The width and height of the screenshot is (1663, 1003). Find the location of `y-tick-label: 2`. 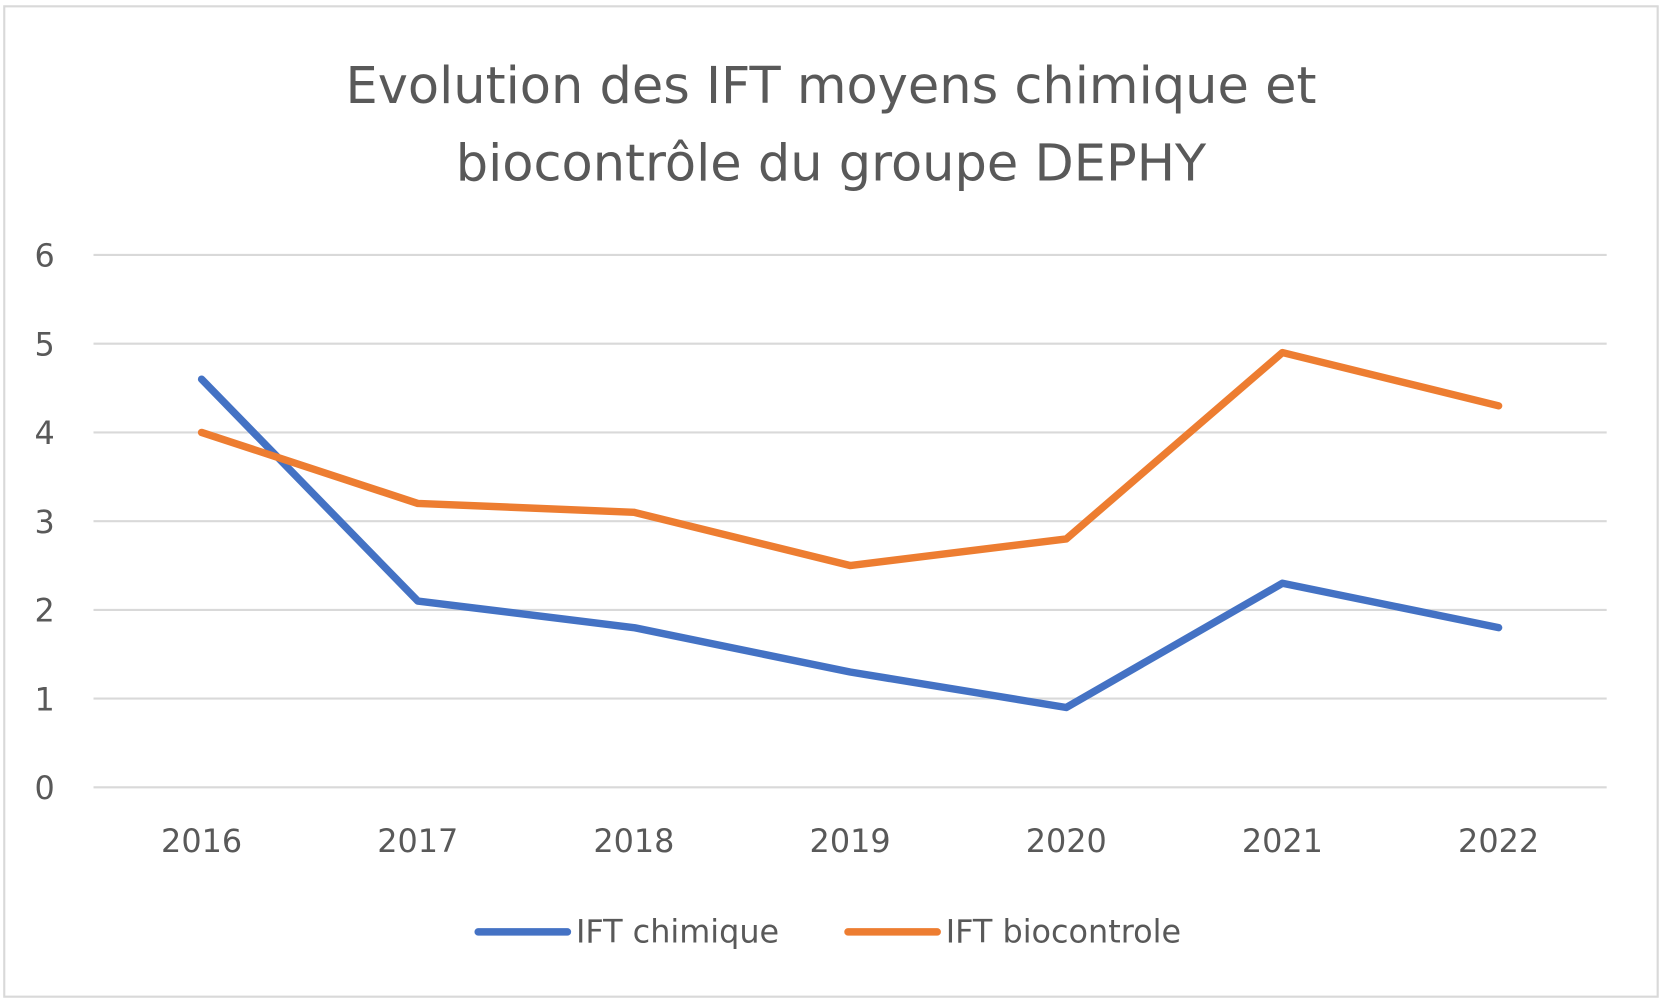

y-tick-label: 2 is located at coordinates (44, 611).